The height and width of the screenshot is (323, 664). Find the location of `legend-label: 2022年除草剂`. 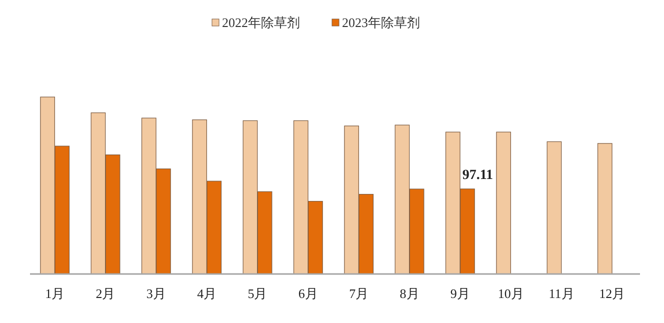

legend-label: 2022年除草剂 is located at coordinates (261, 22).